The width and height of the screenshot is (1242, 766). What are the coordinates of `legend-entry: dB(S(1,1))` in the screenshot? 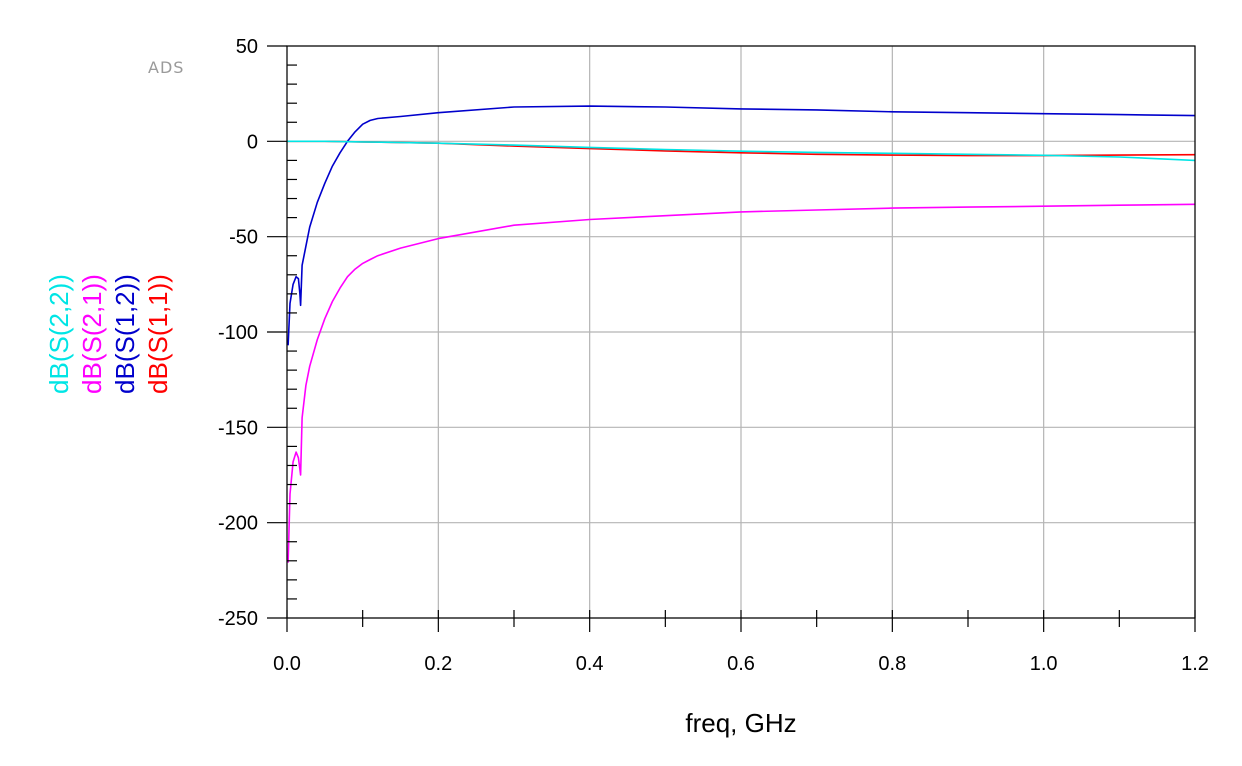 It's located at (158, 334).